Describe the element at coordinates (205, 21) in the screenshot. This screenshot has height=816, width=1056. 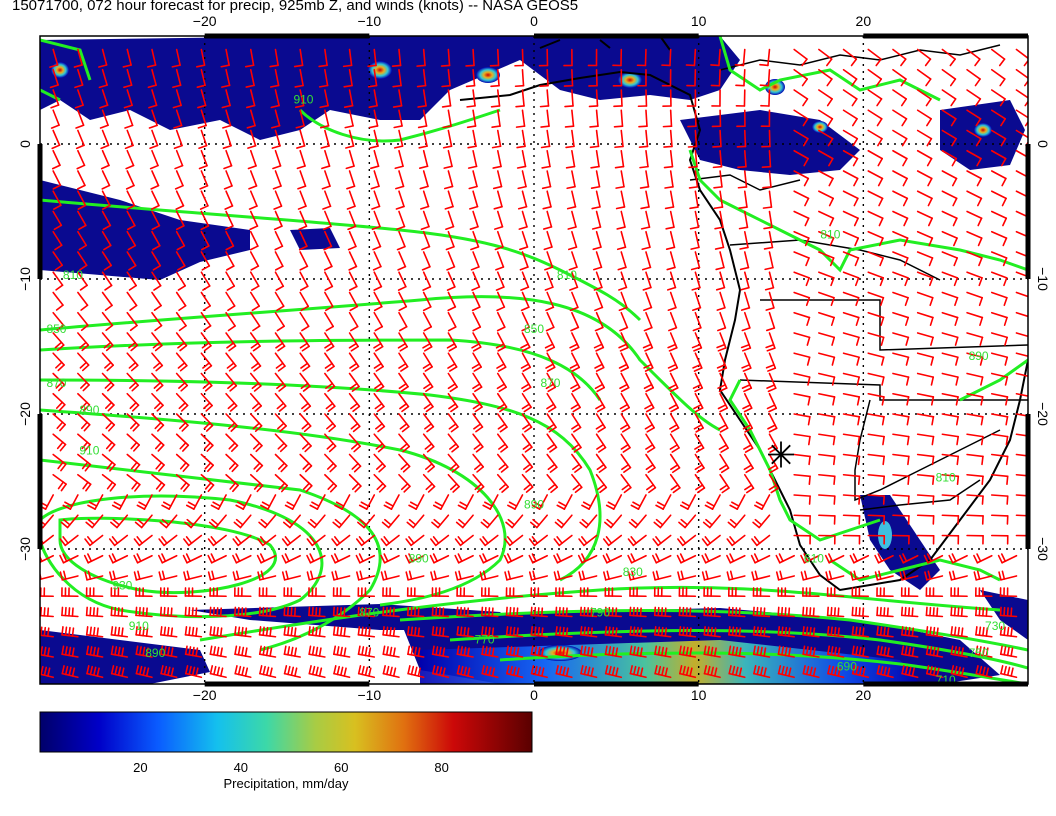
I see `lon-tick-label-top: −20` at that location.